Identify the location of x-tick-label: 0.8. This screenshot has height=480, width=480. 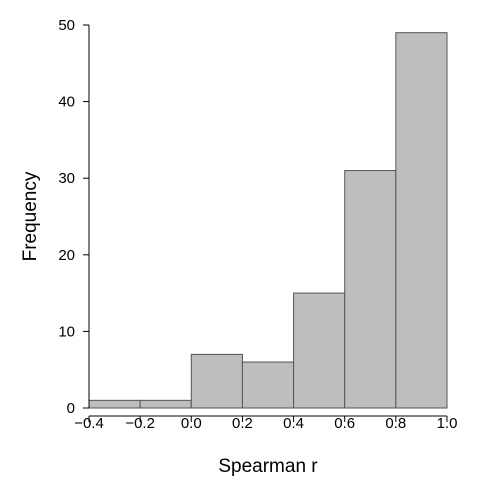
(395, 423).